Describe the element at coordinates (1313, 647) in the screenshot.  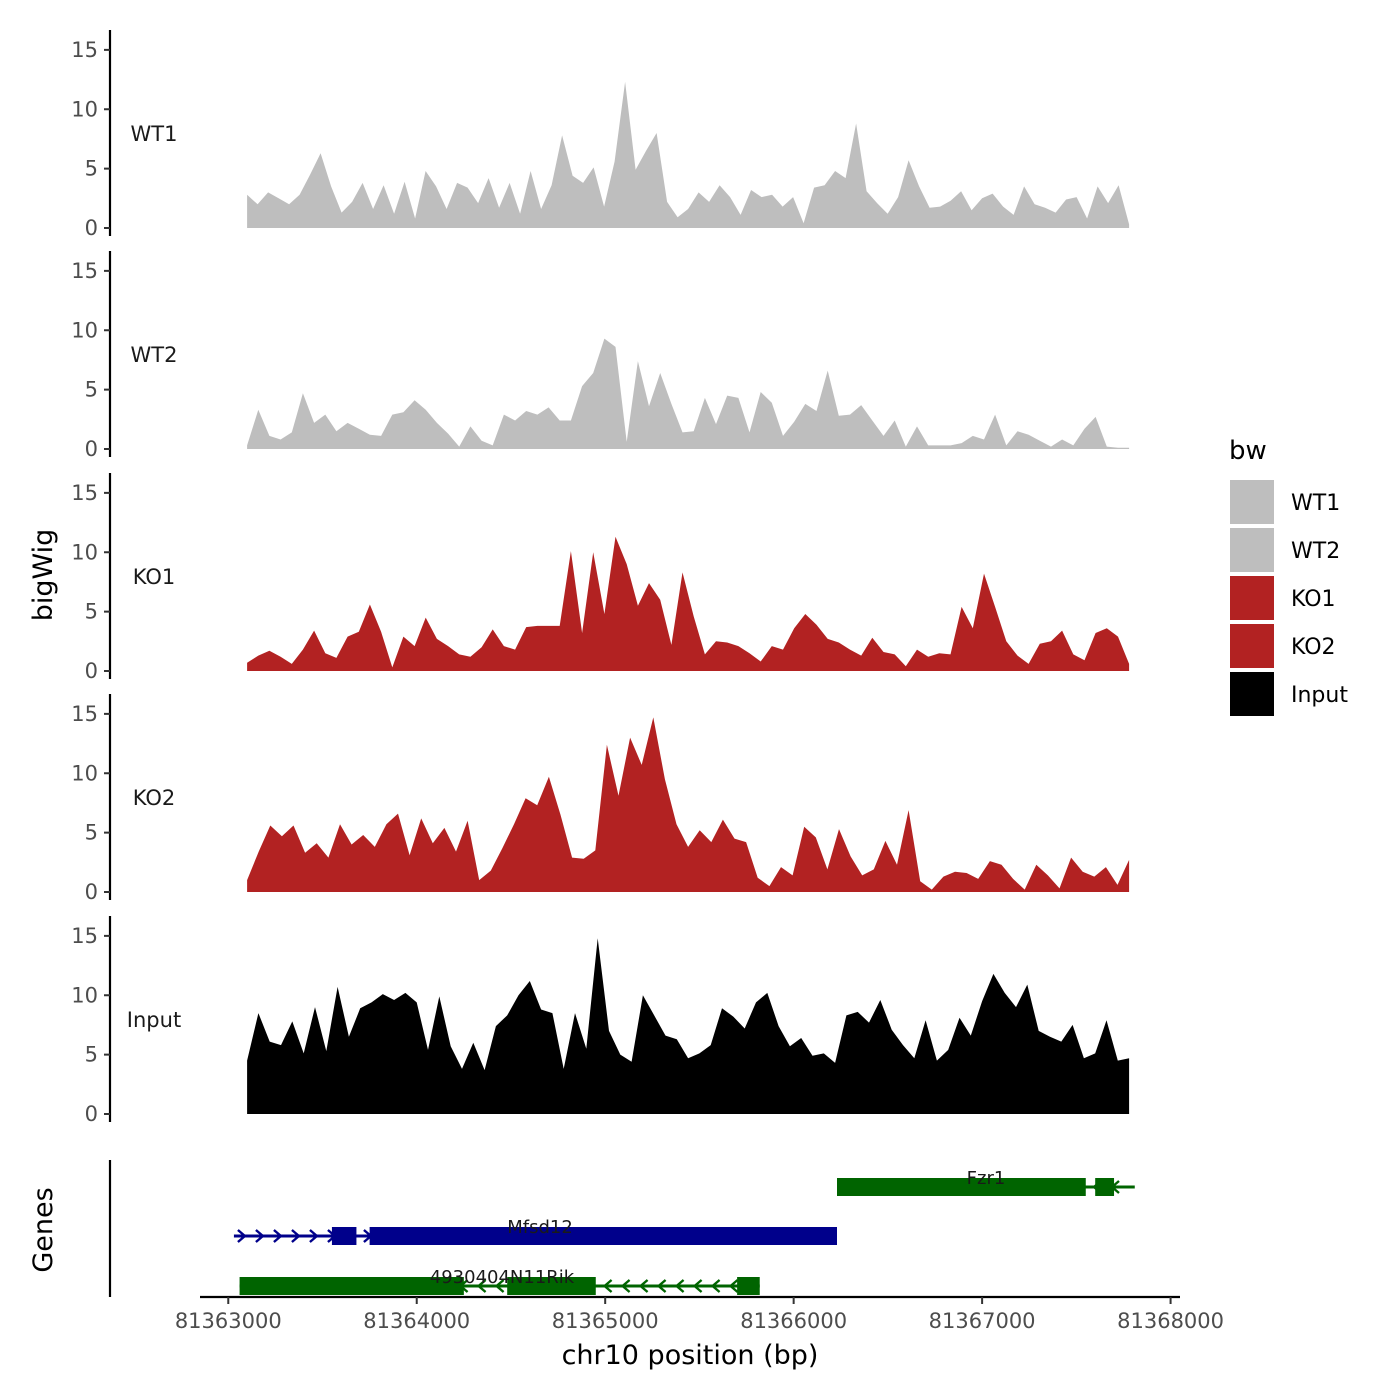
I see `legend-label: KO2` at that location.